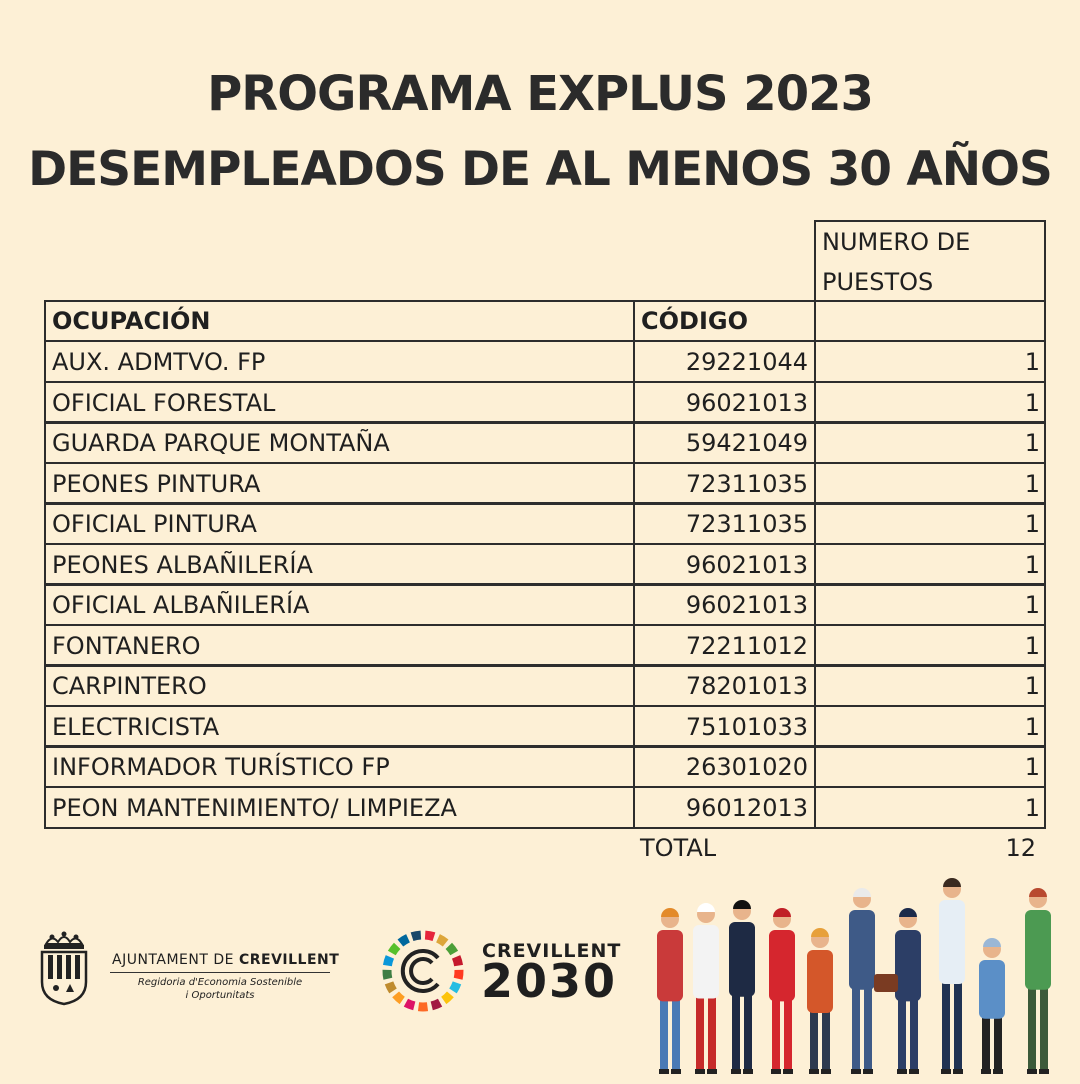 The height and width of the screenshot is (1084, 1080). Describe the element at coordinates (706, 988) in the screenshot. I see `worker-chef-icon` at that location.